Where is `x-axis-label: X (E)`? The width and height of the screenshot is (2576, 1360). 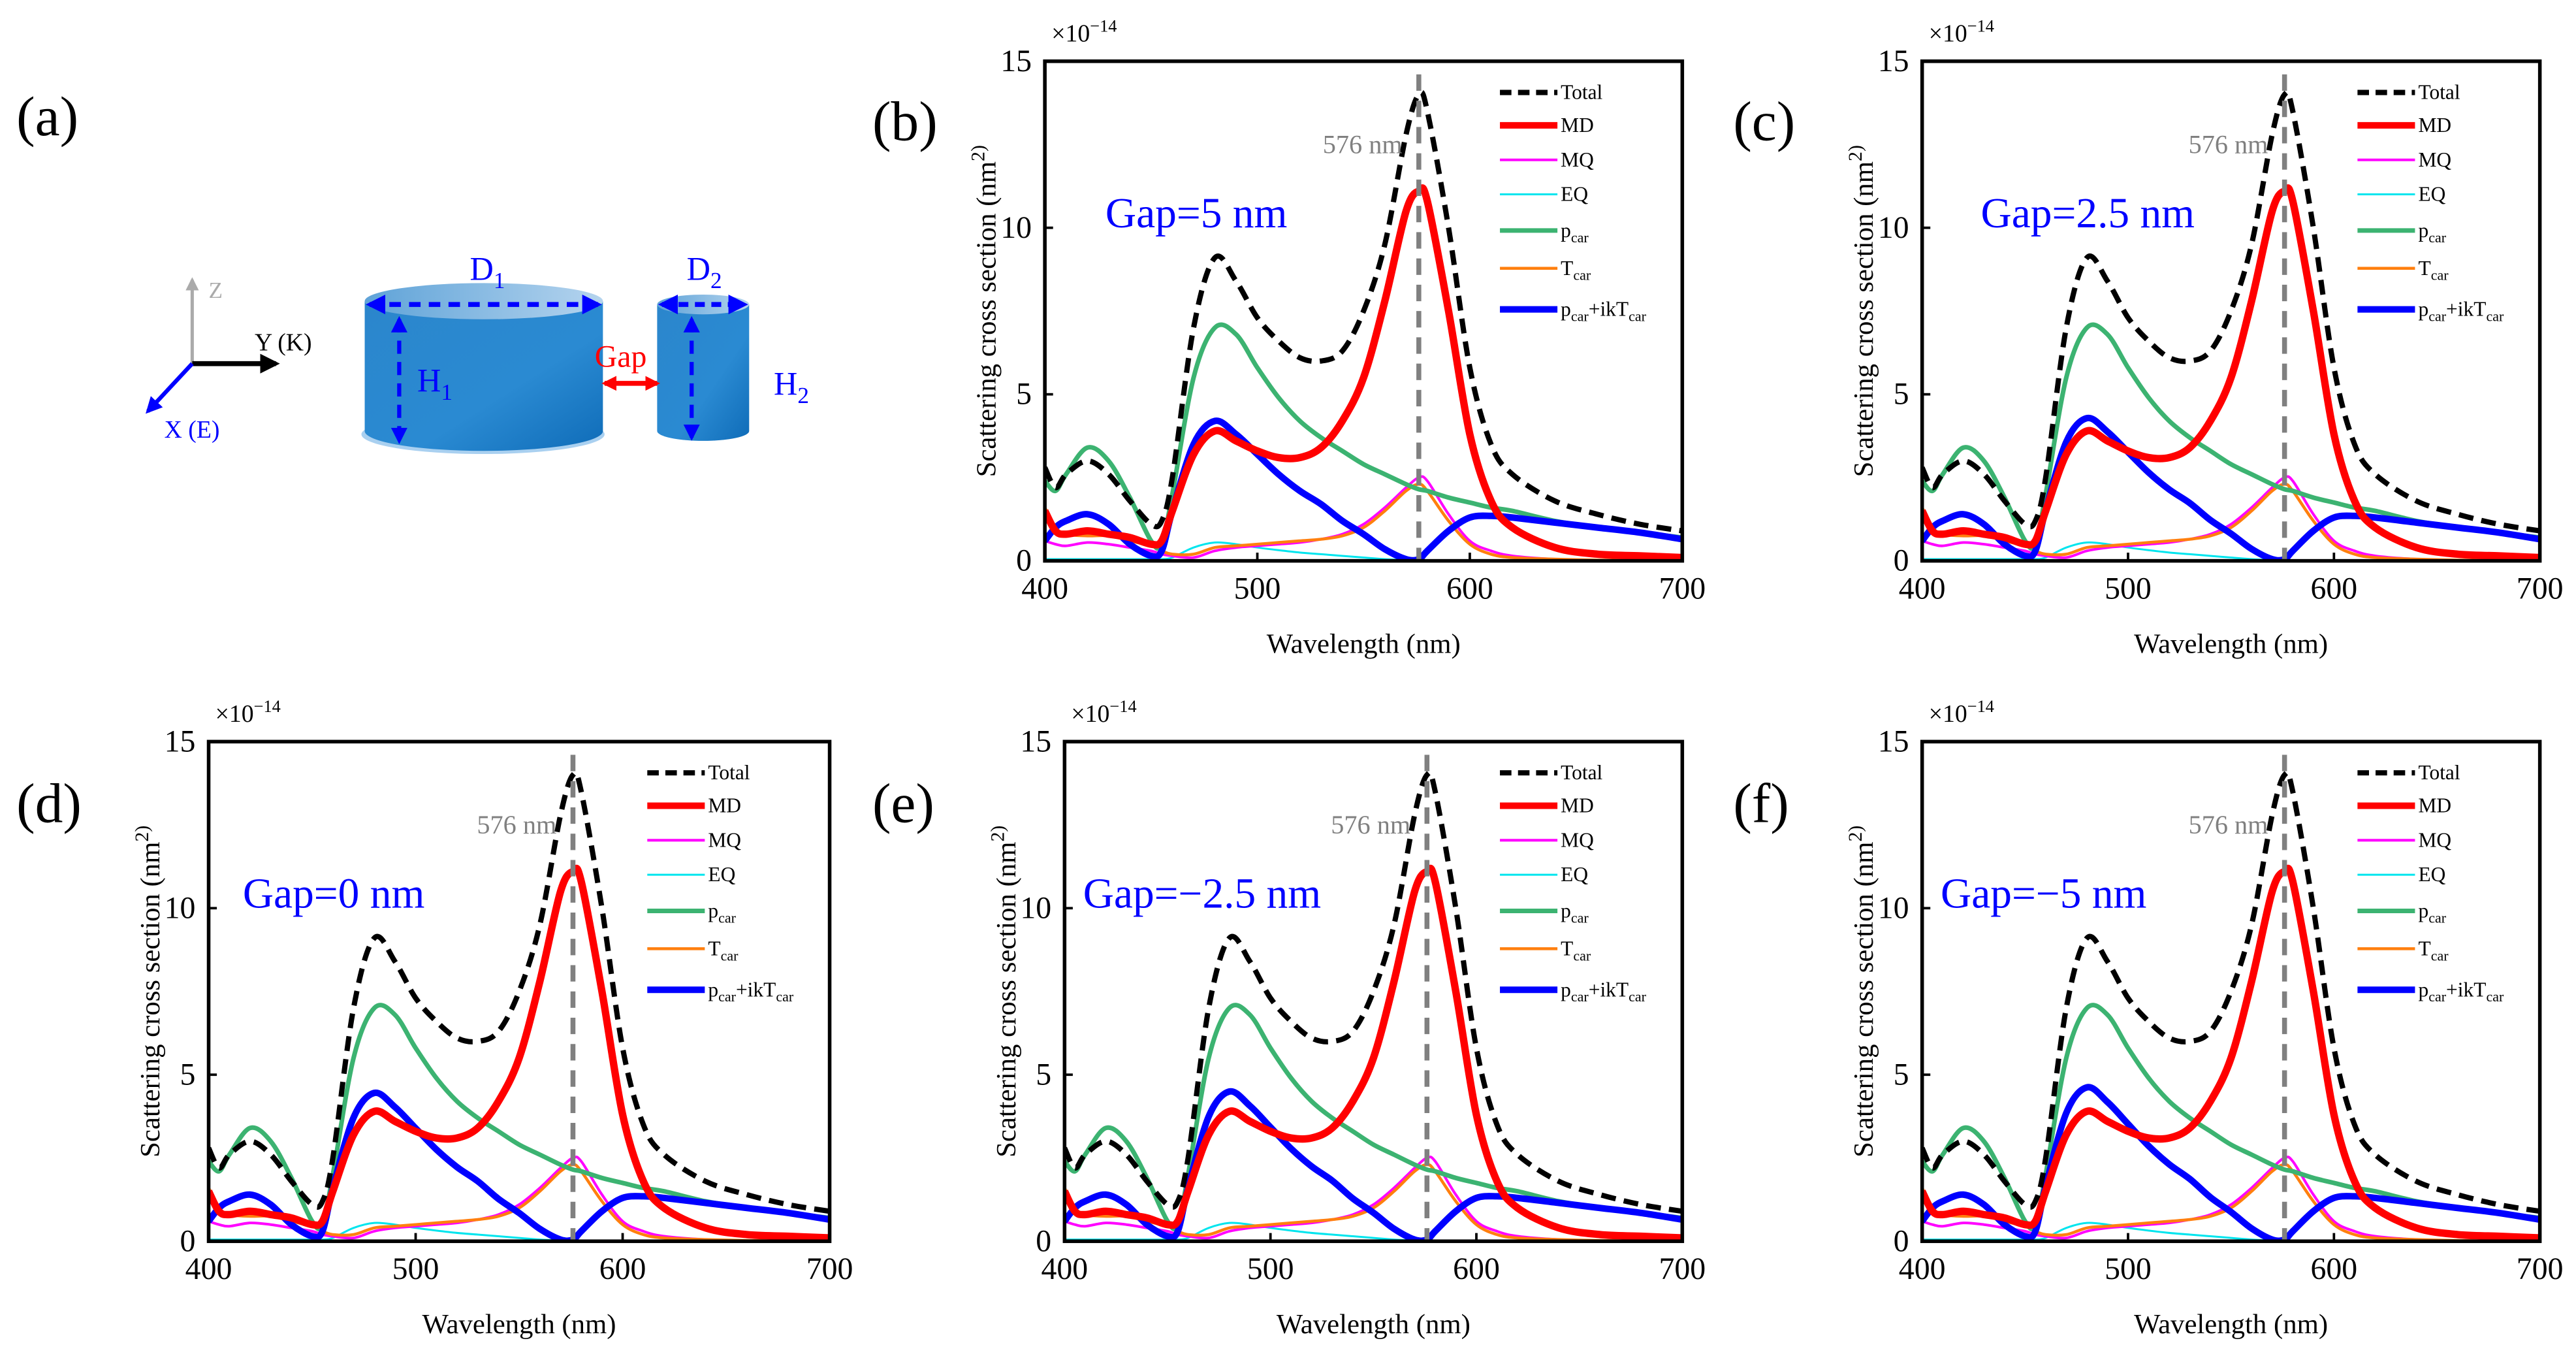
x-axis-label: X (E) is located at coordinates (193, 430).